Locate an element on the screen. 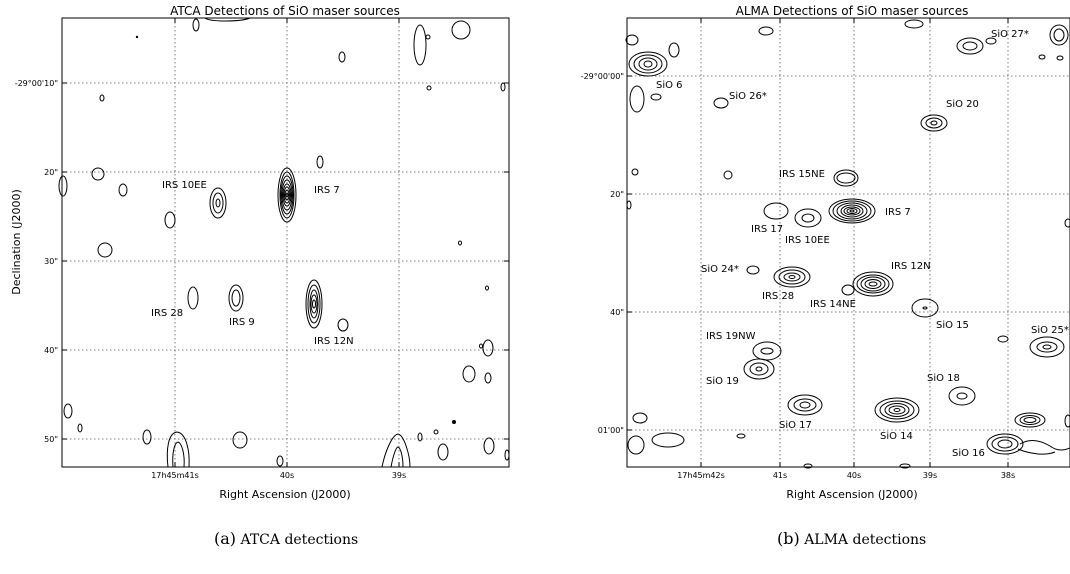  panel-b-xlabel: Right Ascension (J2000) is located at coordinates (851, 494).